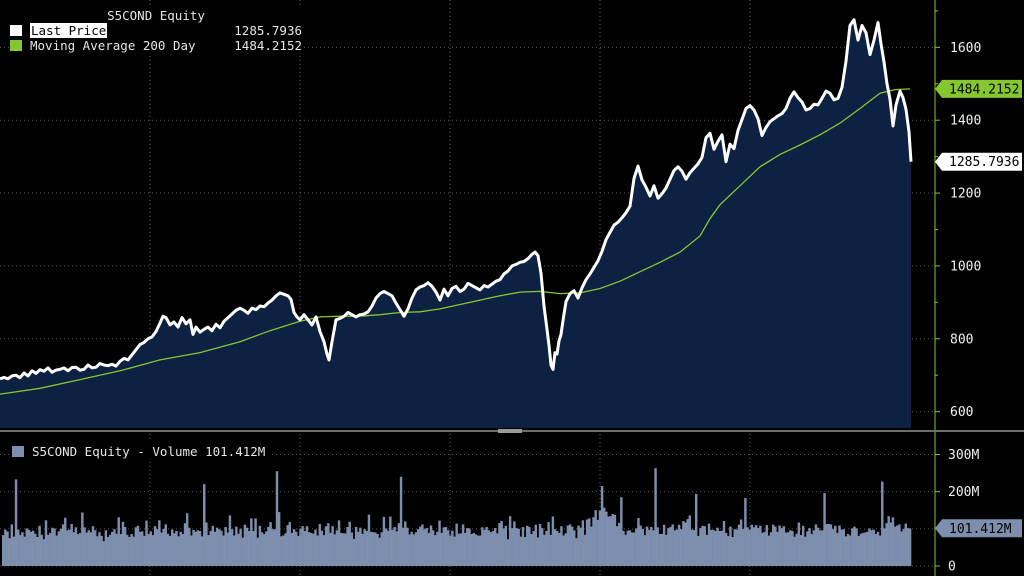 This screenshot has width=1024, height=576. I want to click on volume-last-tag-text: 101.412M, so click(980, 529).